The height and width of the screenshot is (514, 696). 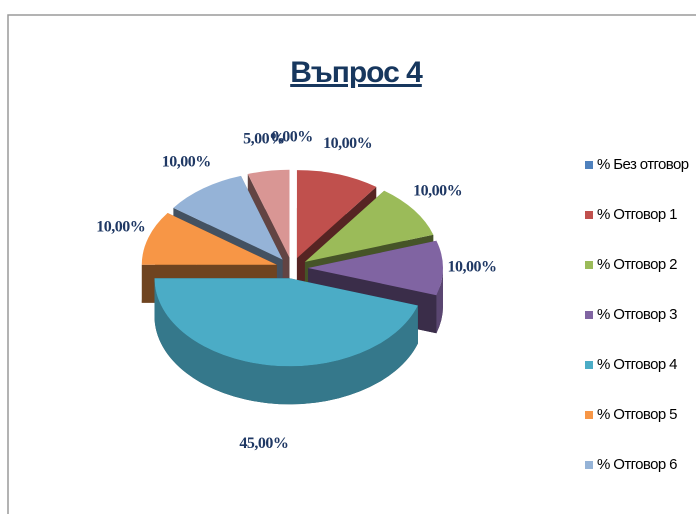 I want to click on data-label: 45,00%, so click(x=263, y=443).